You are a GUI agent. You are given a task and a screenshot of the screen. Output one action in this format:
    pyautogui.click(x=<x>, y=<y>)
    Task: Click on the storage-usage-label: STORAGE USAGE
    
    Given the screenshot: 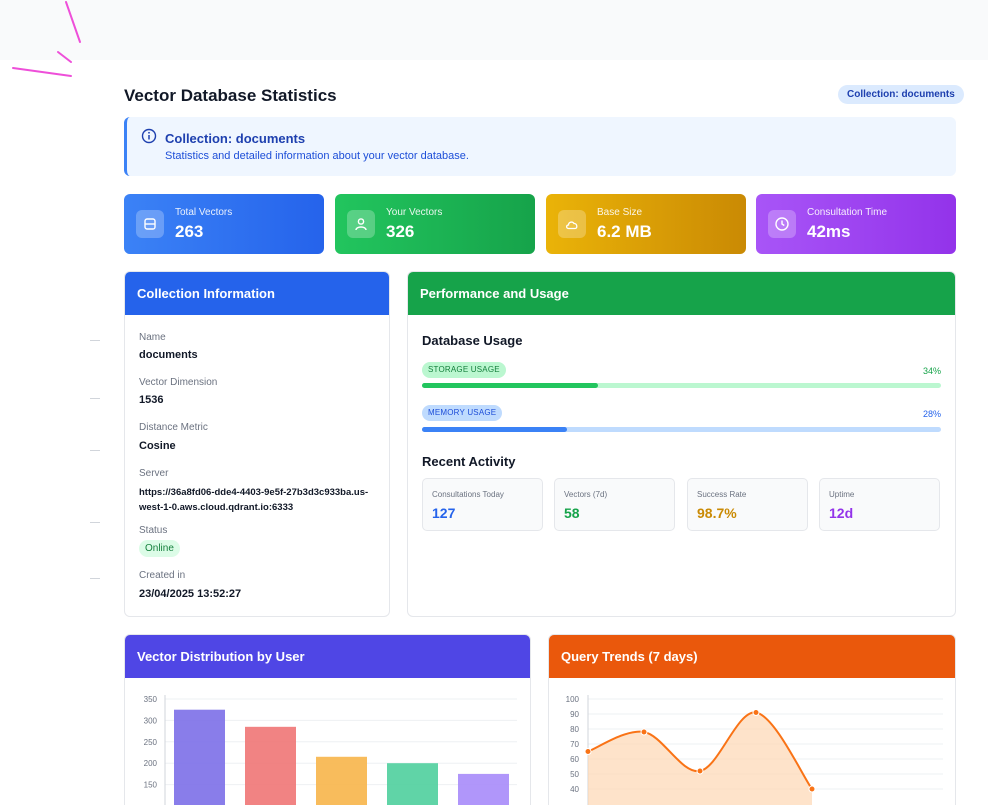 What is the action you would take?
    pyautogui.click(x=464, y=370)
    